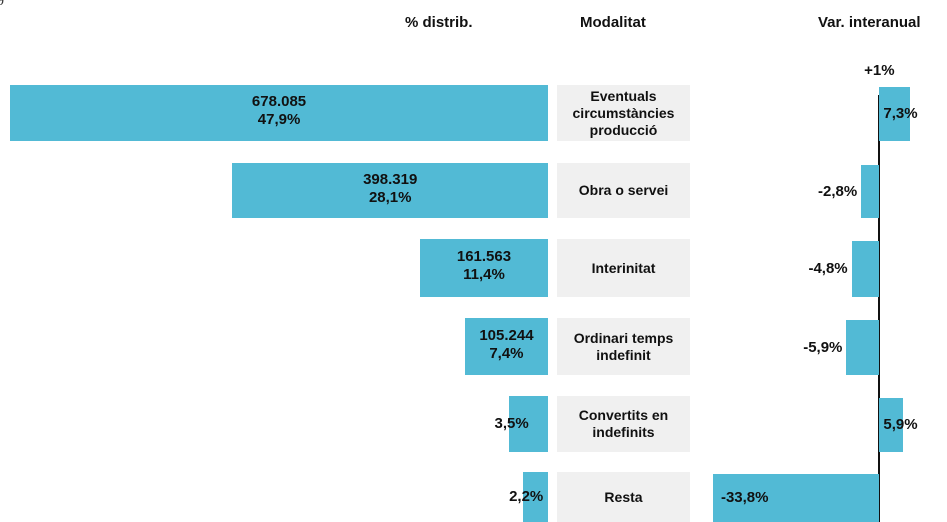  What do you see at coordinates (744, 497) in the screenshot?
I see `change-label: -33,8%` at bounding box center [744, 497].